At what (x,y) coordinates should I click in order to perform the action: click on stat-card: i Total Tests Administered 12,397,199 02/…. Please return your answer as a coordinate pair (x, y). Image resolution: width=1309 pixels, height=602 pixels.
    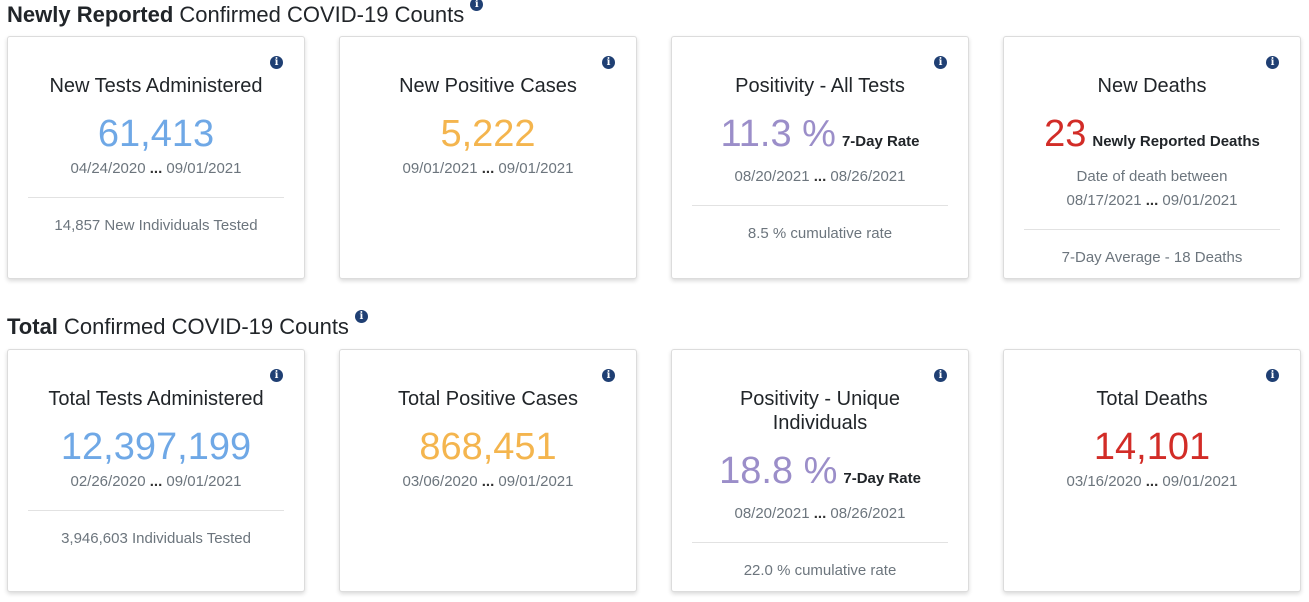
    Looking at the image, I should click on (156, 470).